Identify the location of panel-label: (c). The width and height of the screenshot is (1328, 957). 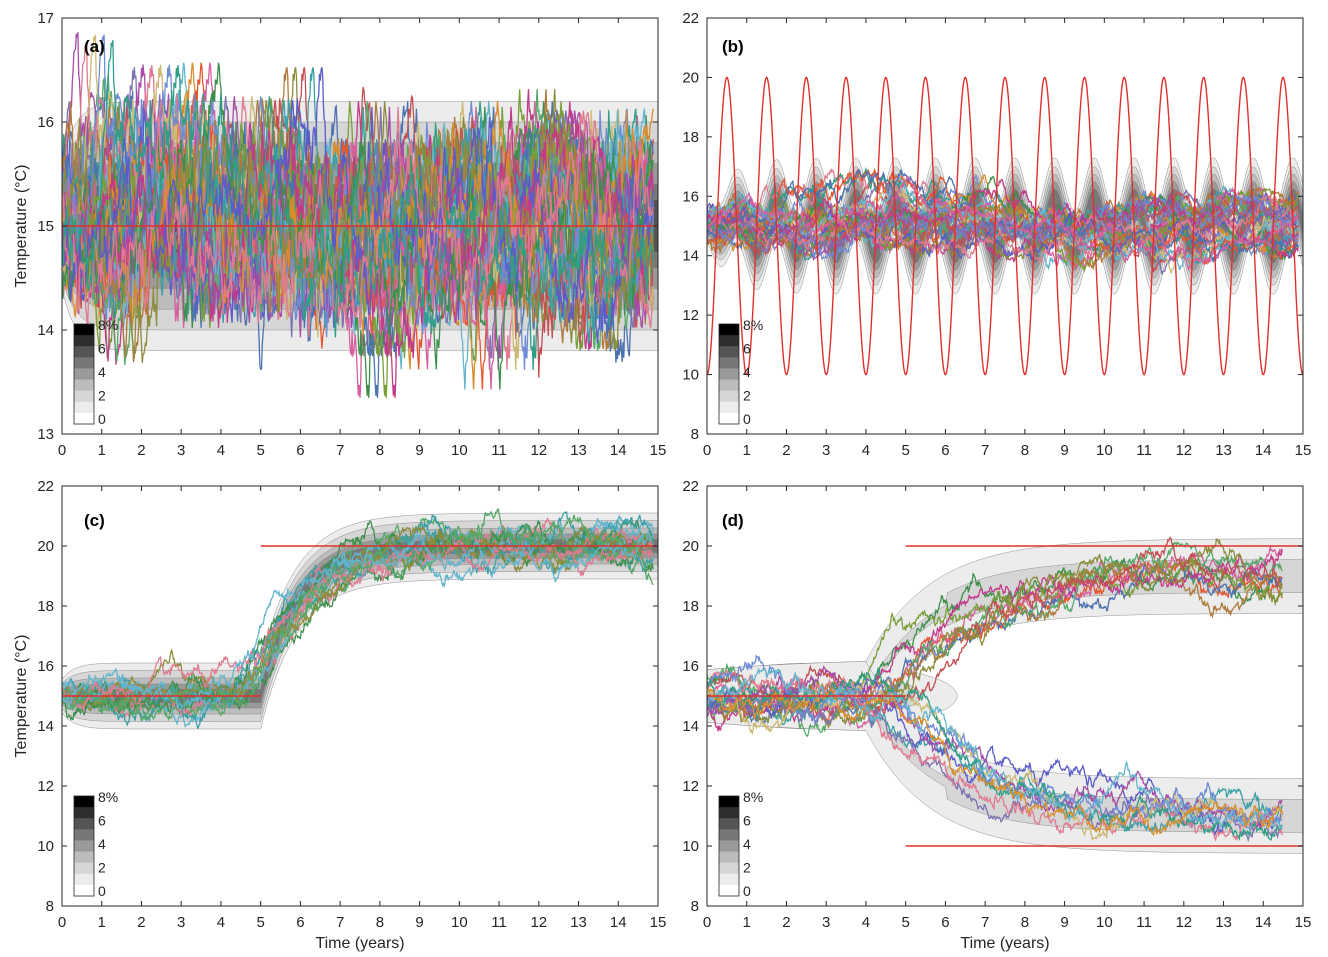
(94, 520).